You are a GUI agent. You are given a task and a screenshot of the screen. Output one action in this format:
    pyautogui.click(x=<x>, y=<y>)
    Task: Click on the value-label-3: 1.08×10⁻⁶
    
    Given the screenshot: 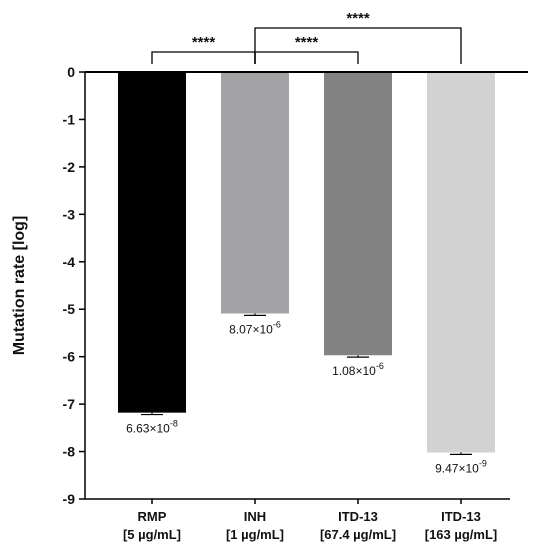 What is the action you would take?
    pyautogui.click(x=358, y=369)
    